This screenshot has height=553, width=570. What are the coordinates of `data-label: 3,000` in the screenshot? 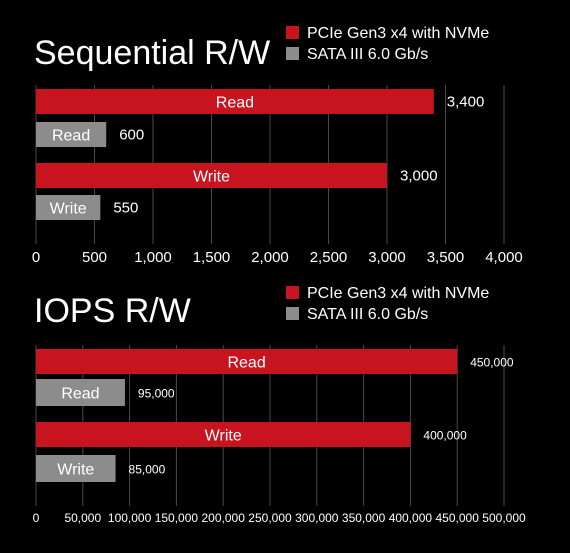 It's located at (419, 176).